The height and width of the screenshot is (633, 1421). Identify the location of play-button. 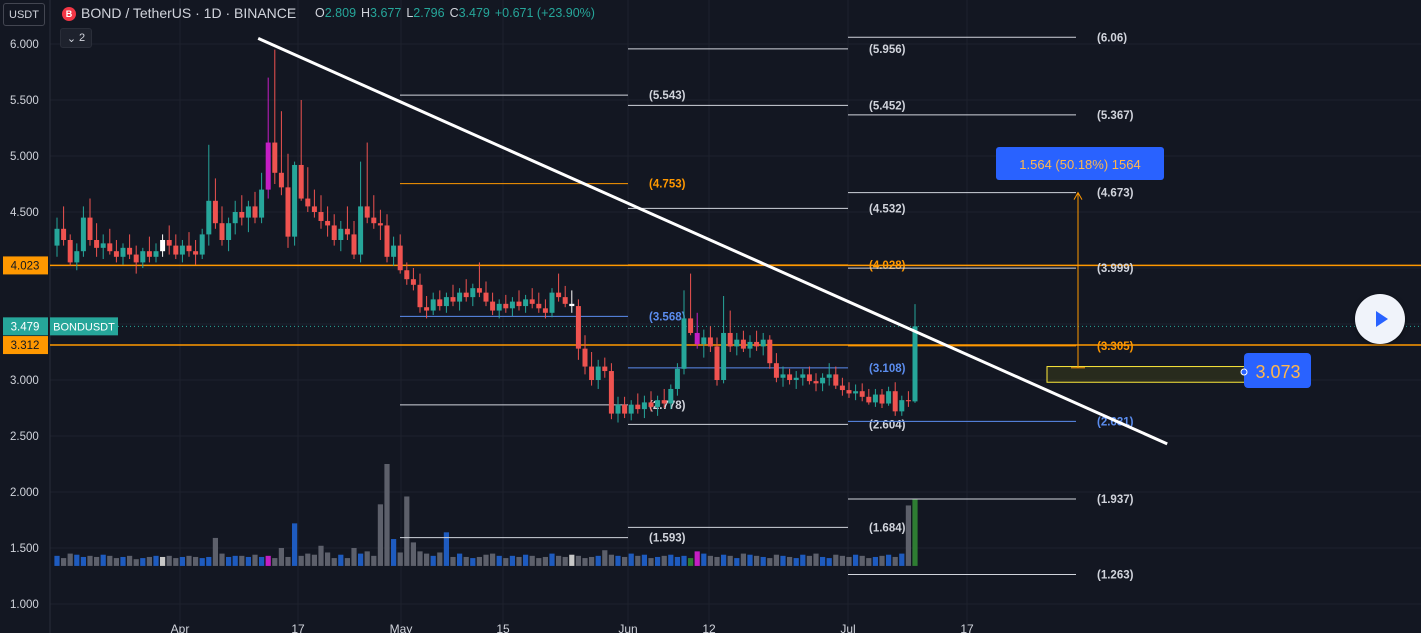
(1380, 319).